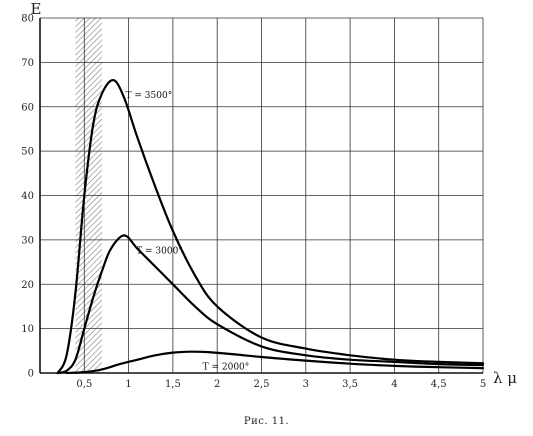 This screenshot has height=436, width=533. Describe the element at coordinates (217, 384) in the screenshot. I see `x-tick-label: 2` at that location.